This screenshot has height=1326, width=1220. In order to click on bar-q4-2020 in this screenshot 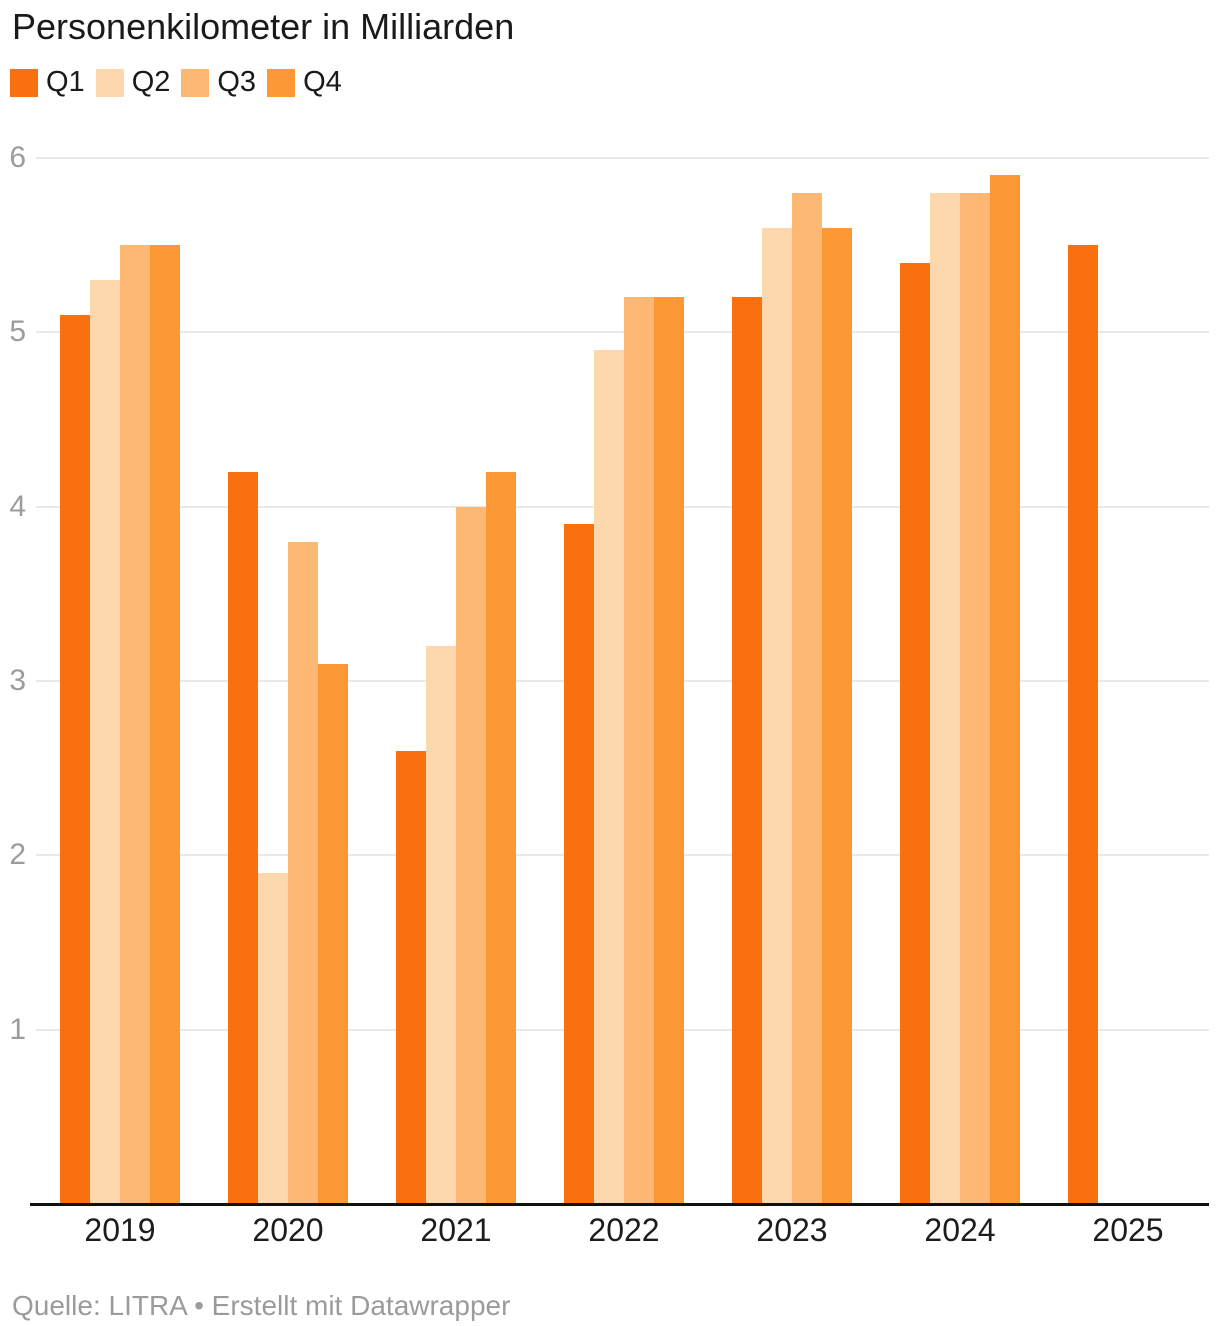, I will do `click(333, 934)`.